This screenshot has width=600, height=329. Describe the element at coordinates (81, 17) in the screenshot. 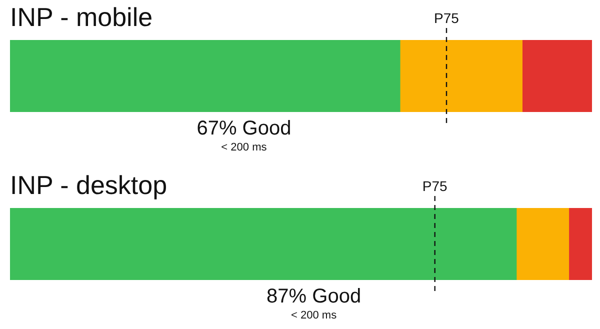

I see `chart-title: INP - mobile` at that location.